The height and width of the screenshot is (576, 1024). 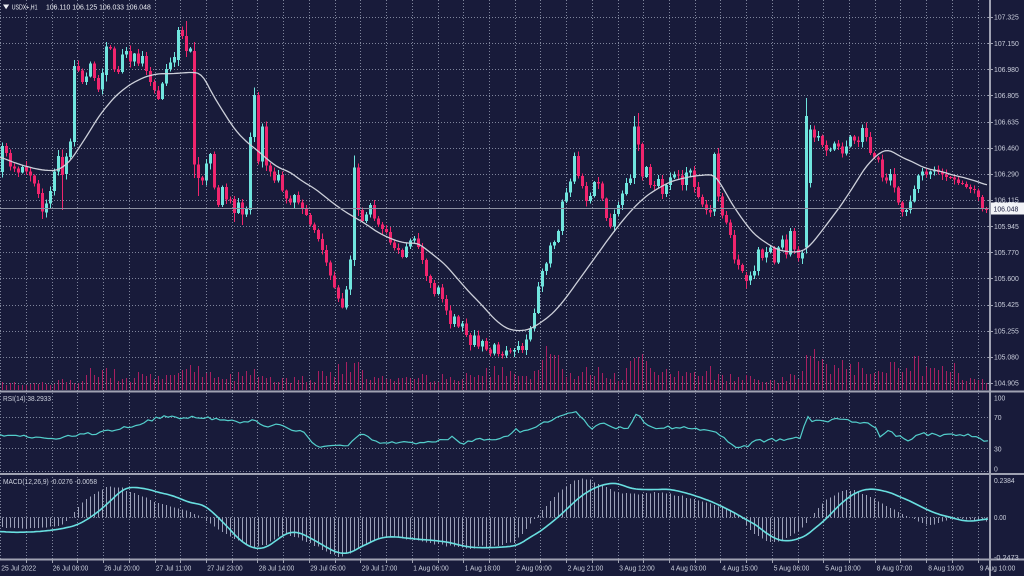 I want to click on svg-text: 9 Aug 10:00, so click(x=998, y=567).